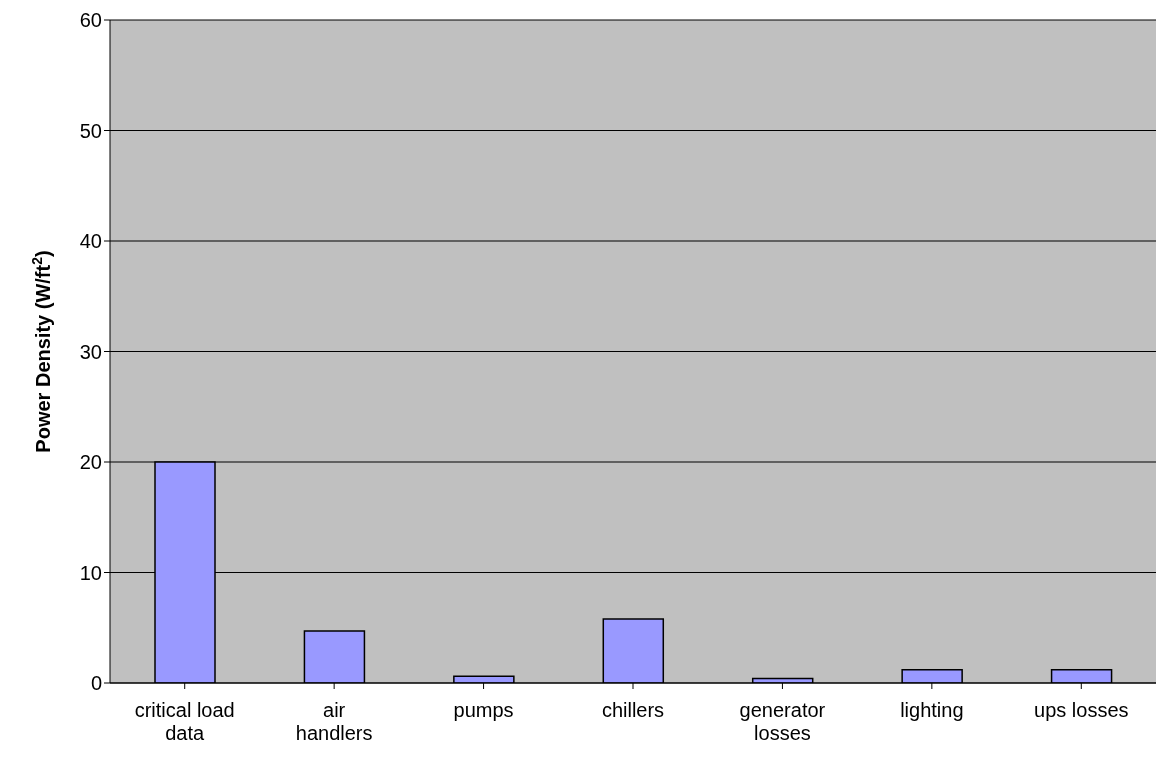  Describe the element at coordinates (90, 462) in the screenshot. I see `y-tick-label: 20` at that location.